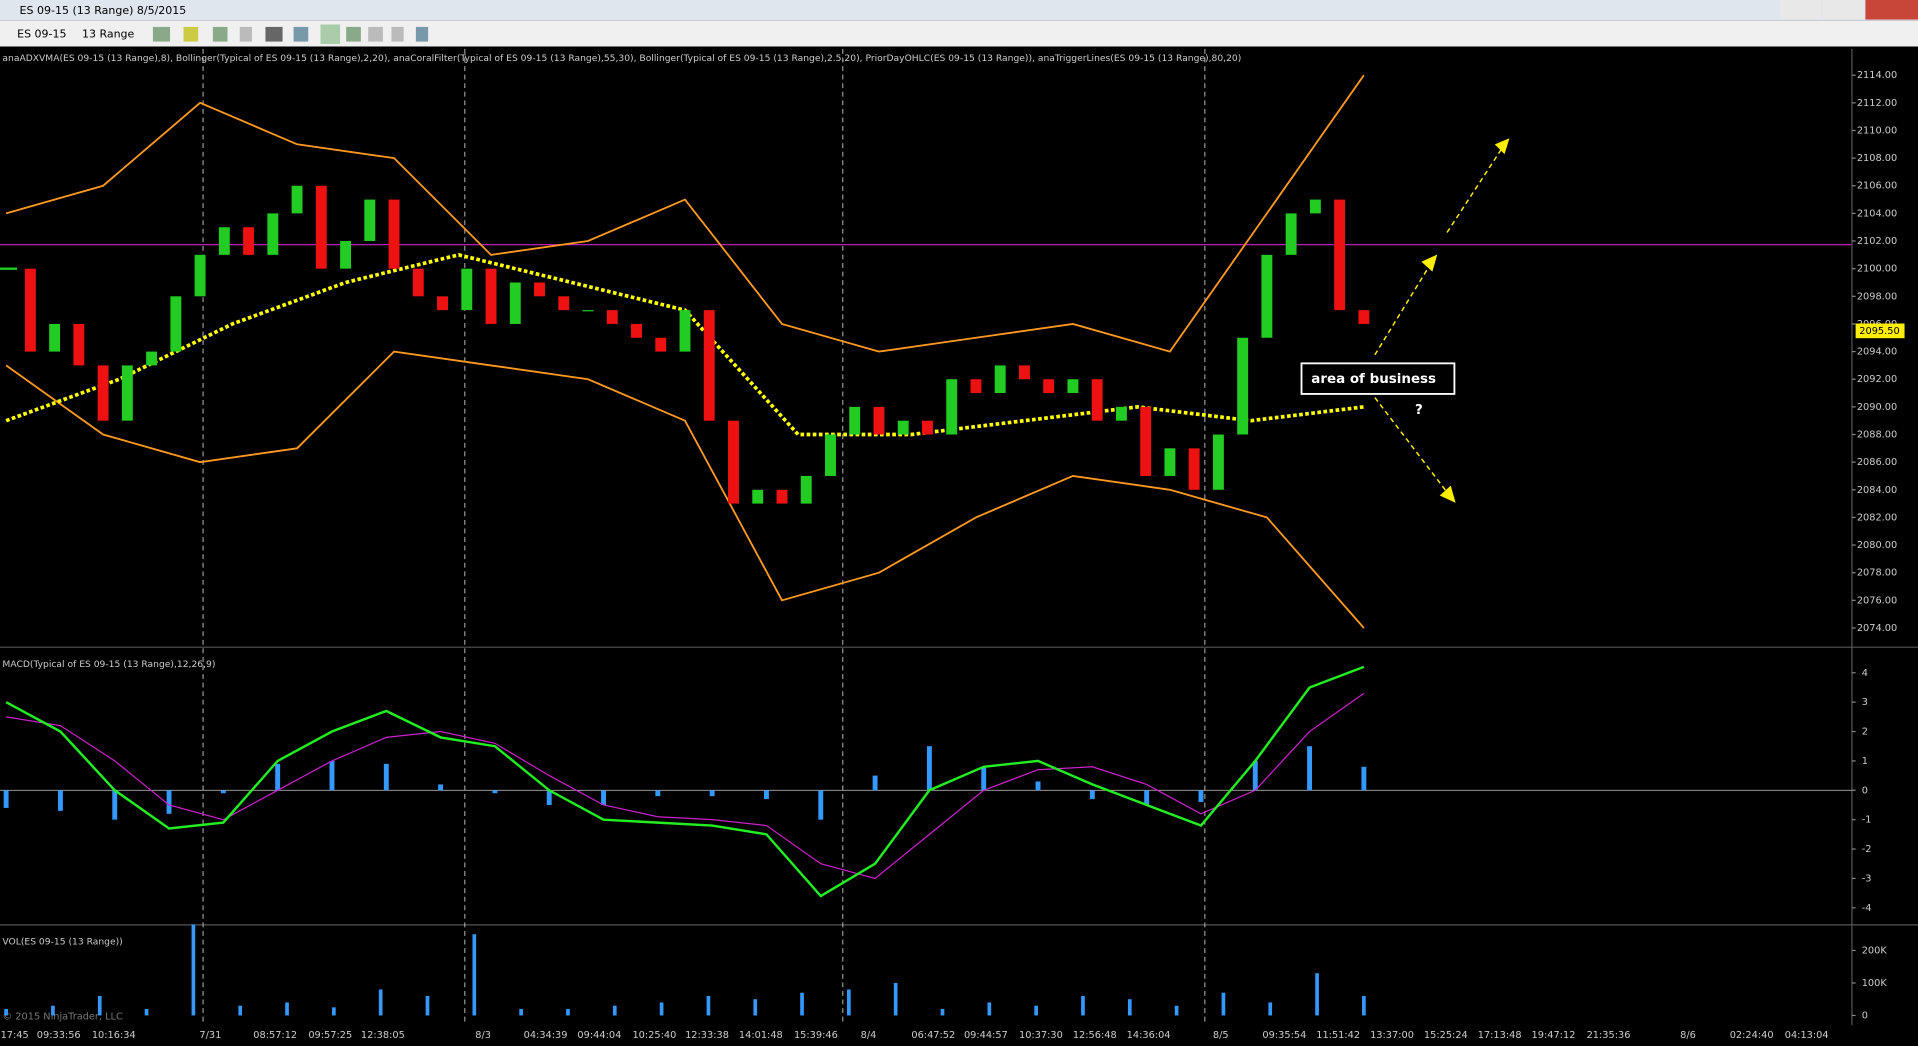  Describe the element at coordinates (1688, 1035) in the screenshot. I see `x-tick-label: 8/6` at that location.